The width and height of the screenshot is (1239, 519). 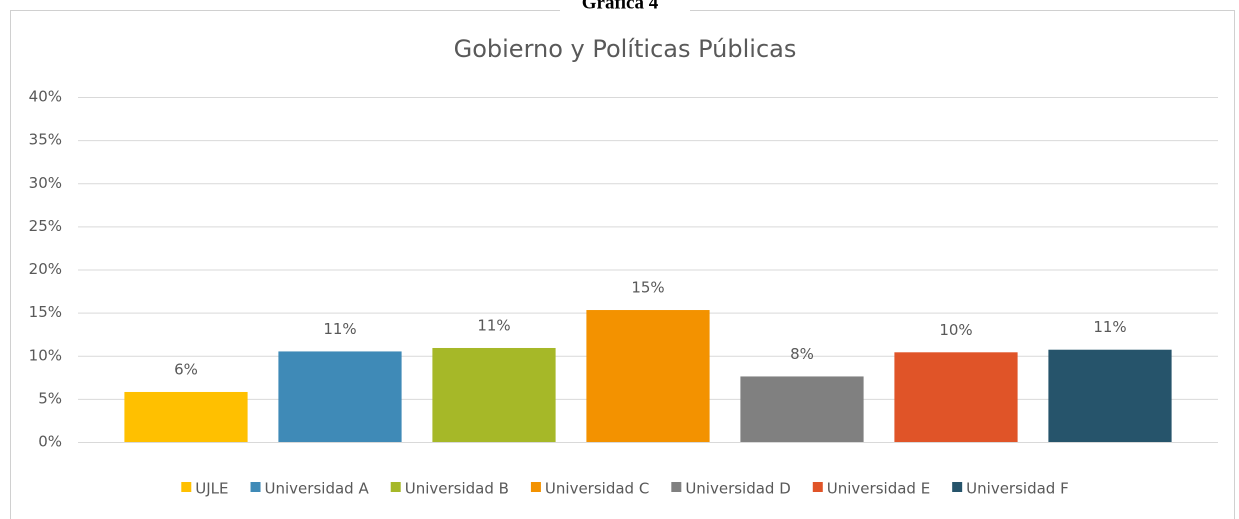 I want to click on legend-label: Universidad E, so click(x=878, y=489).